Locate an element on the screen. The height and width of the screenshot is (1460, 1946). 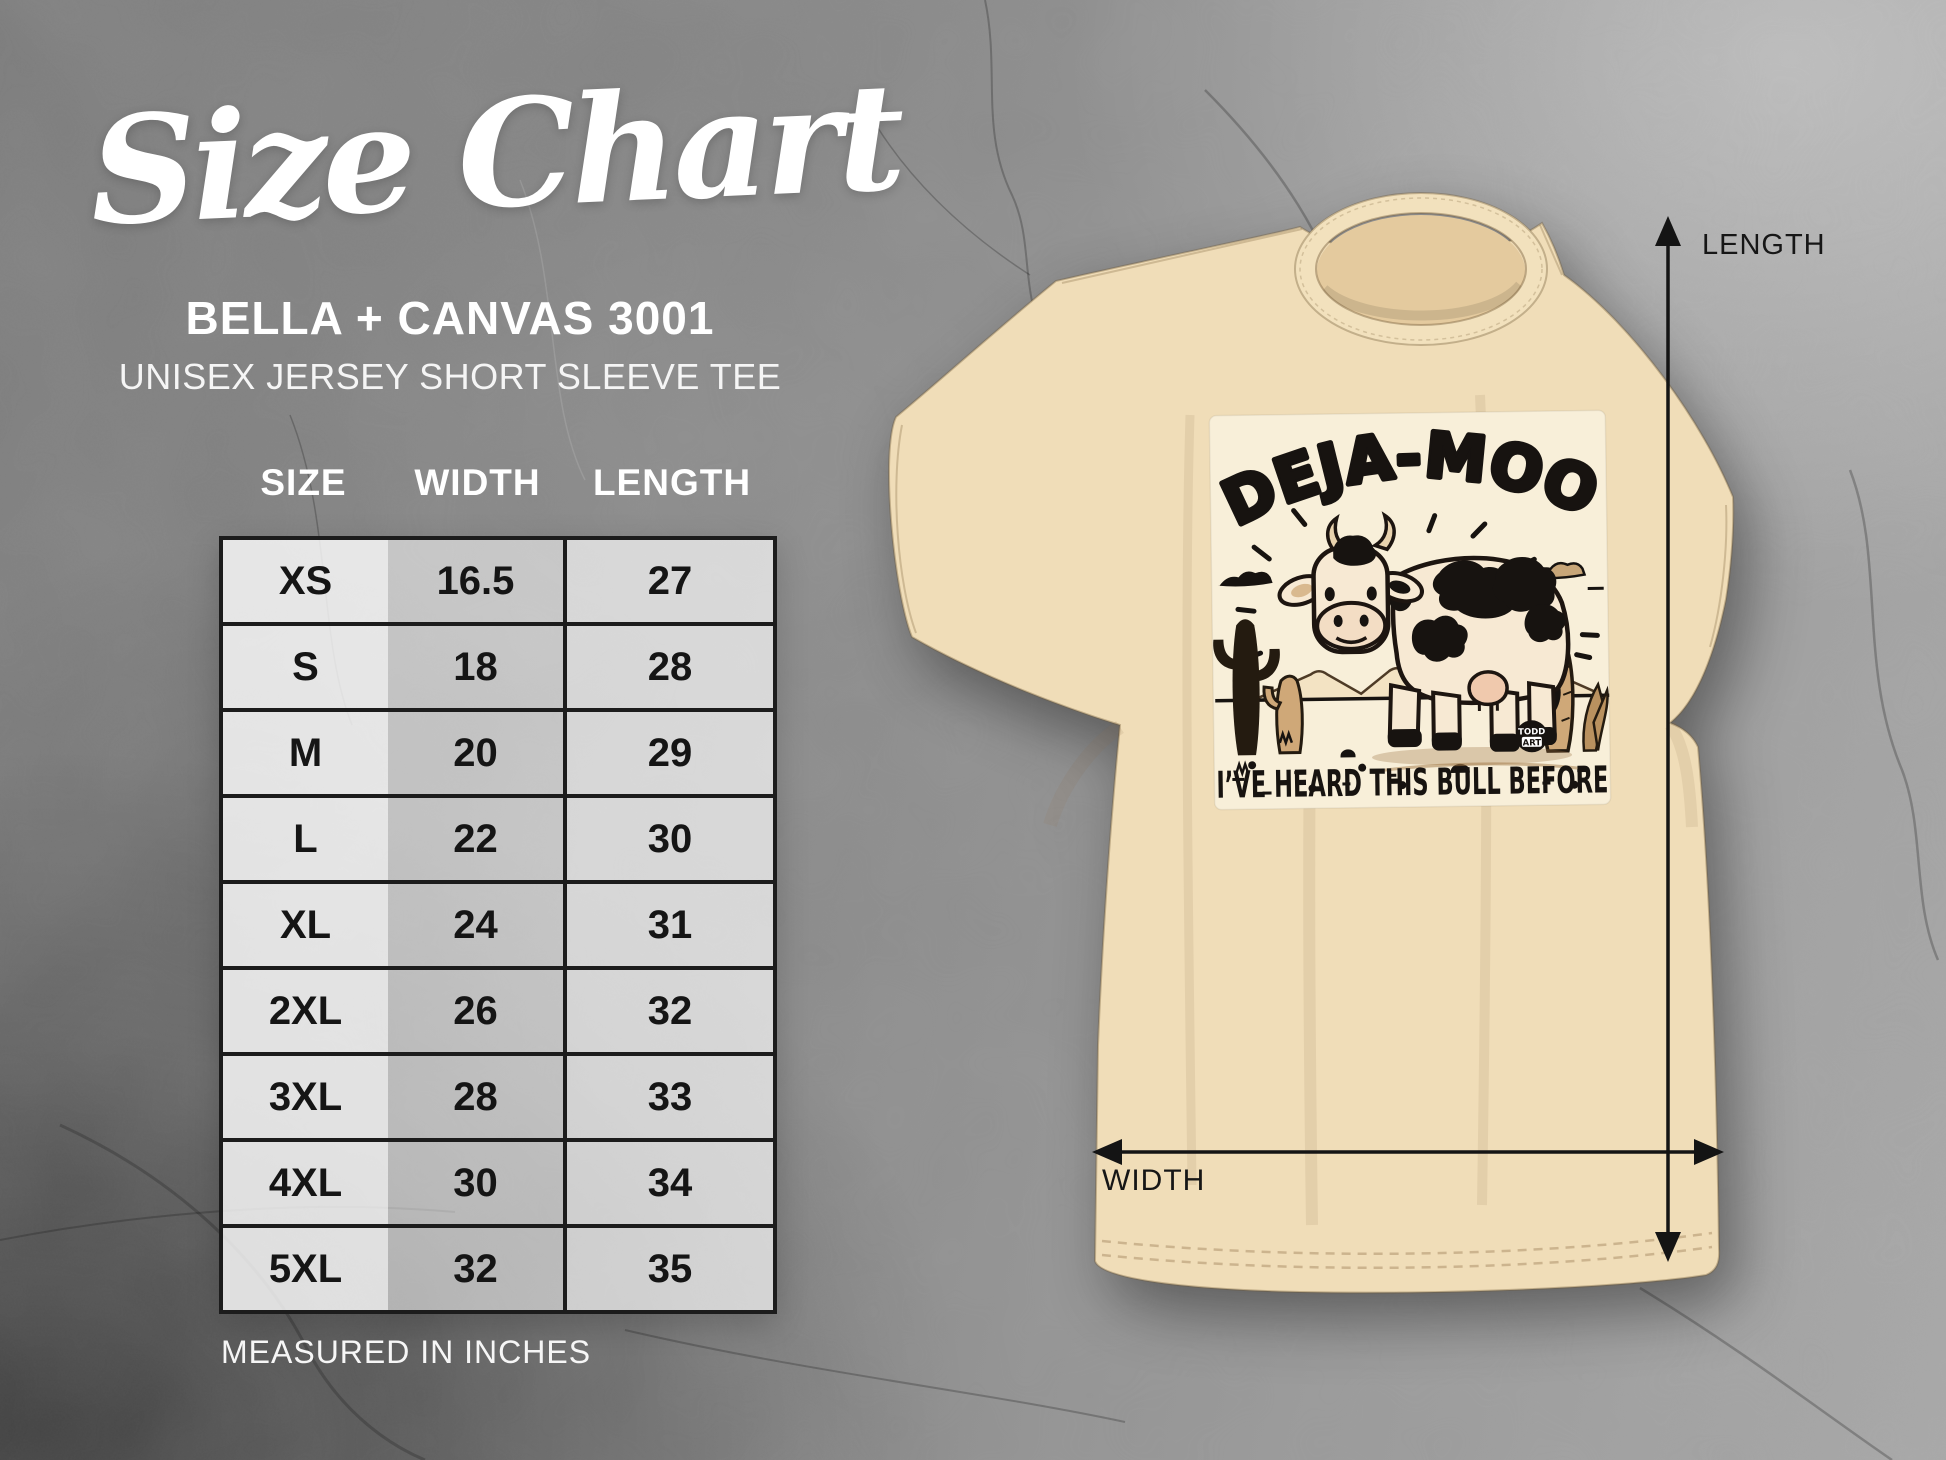
table-row-2xl: 2XL 26 32 is located at coordinates (498, 1013).